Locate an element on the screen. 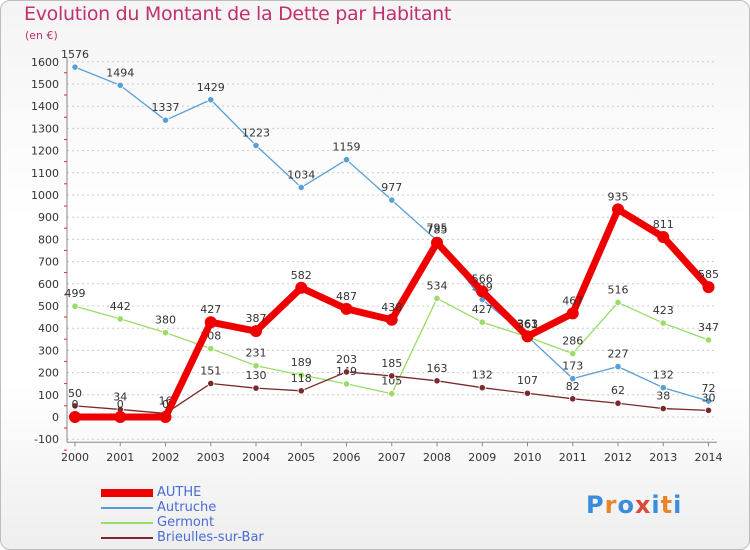  legend-label: AUTHE is located at coordinates (179, 492).